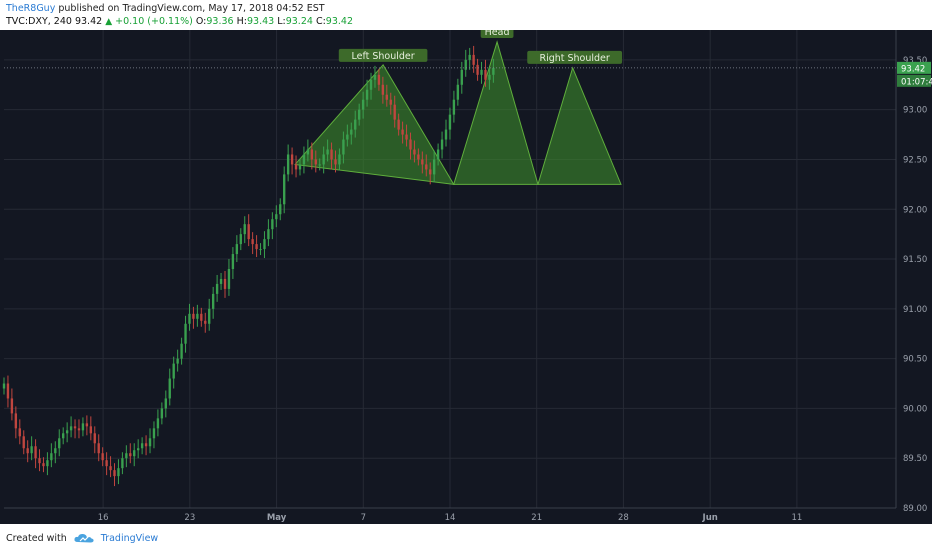 The width and height of the screenshot is (932, 550). Describe the element at coordinates (241, 21) in the screenshot. I see `high-label: H:` at that location.